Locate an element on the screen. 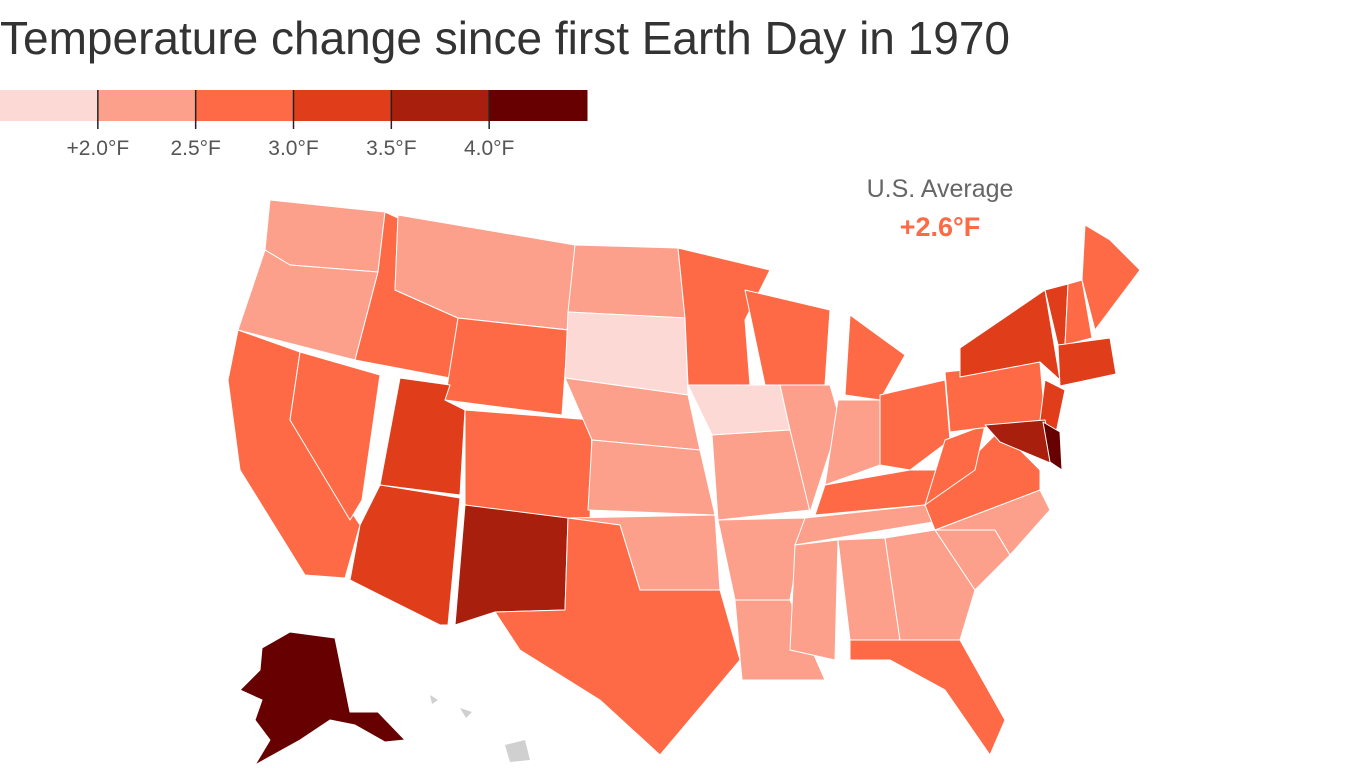 Image resolution: width=1366 pixels, height=768 pixels. legend: +2.0°F 2.5°F 3.0°F 3.5°F 4.0°F is located at coordinates (294, 125).